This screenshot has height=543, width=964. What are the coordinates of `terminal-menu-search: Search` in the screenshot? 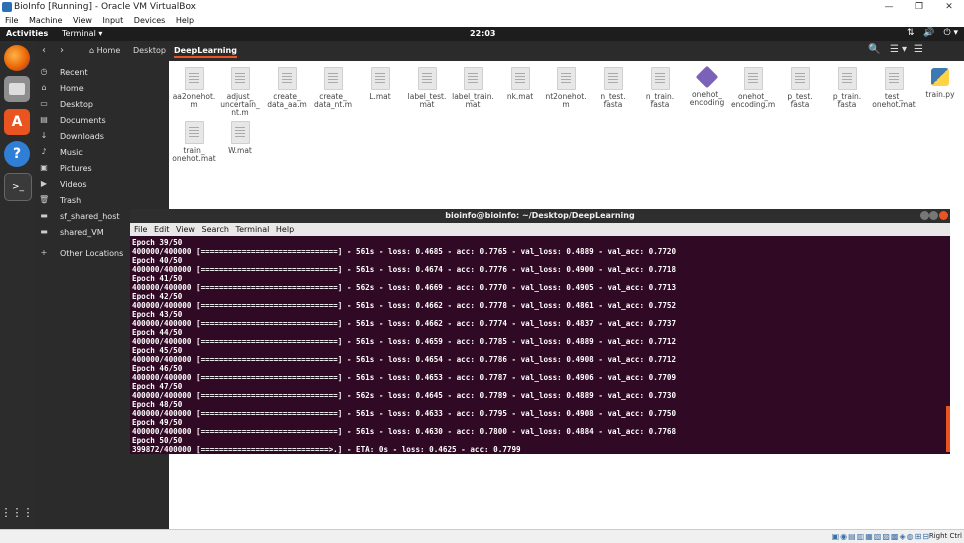 It's located at (215, 229).